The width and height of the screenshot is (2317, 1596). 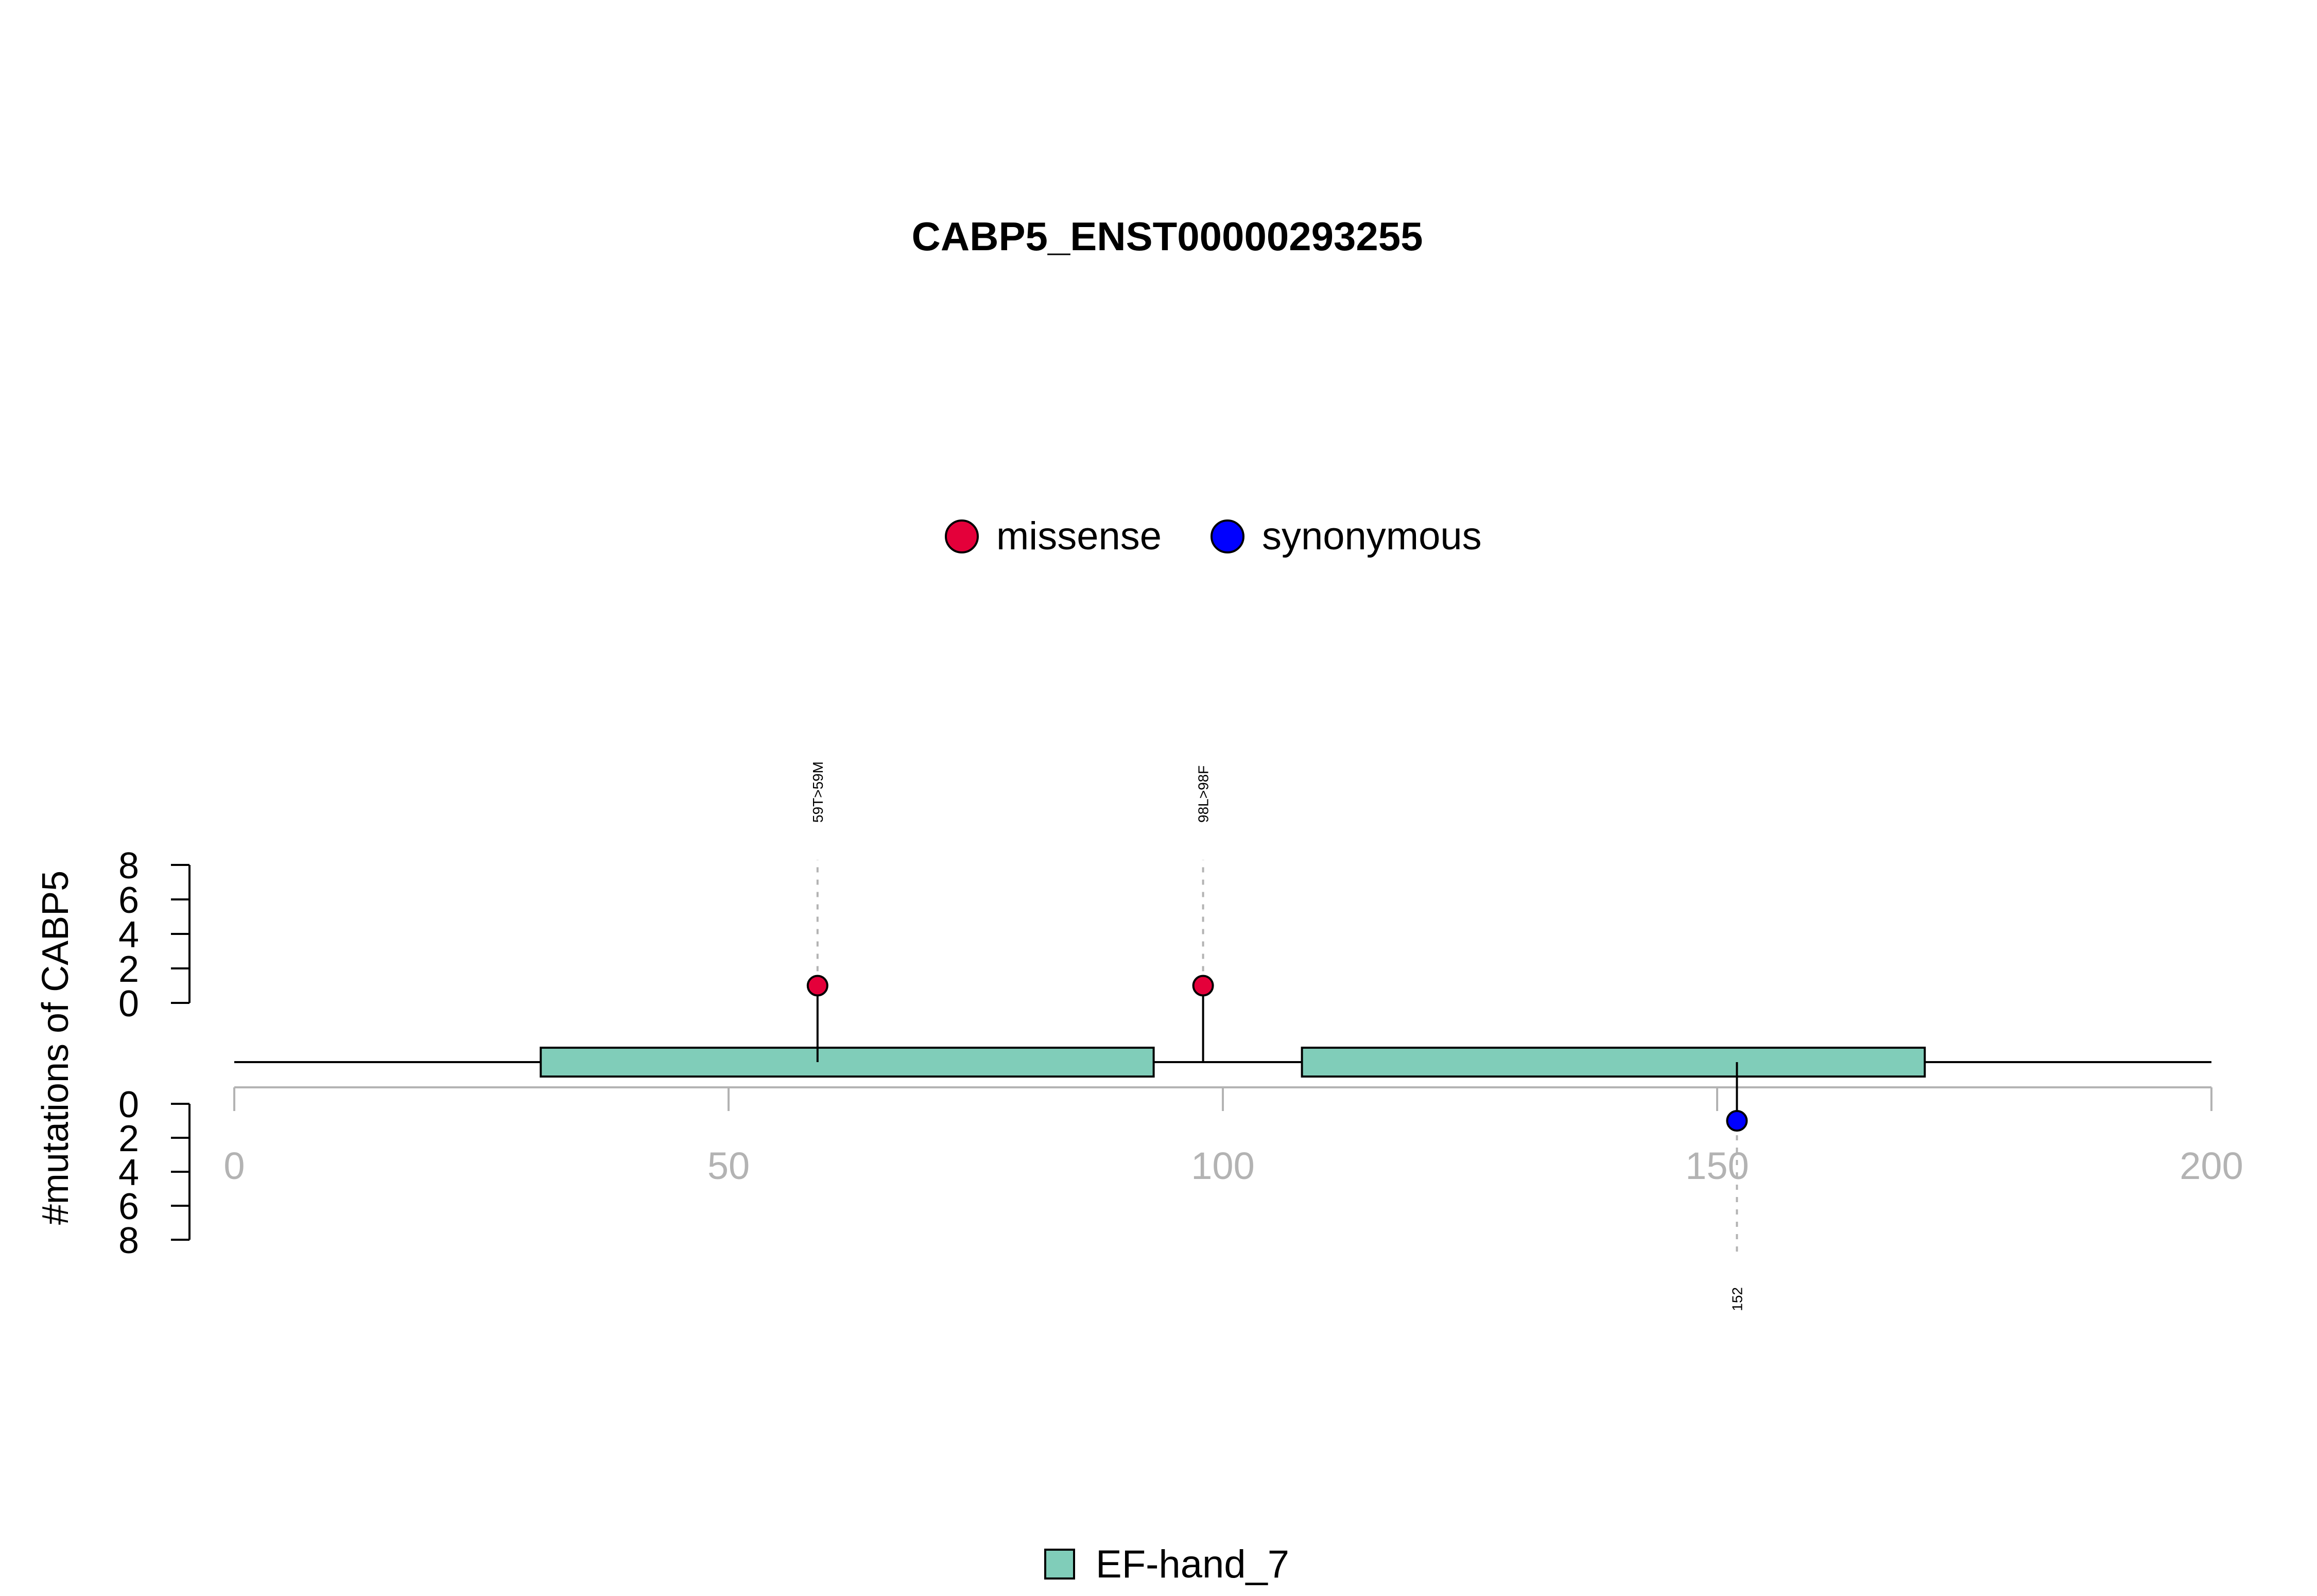 I want to click on x-tick-label: 150, so click(x=1717, y=1165).